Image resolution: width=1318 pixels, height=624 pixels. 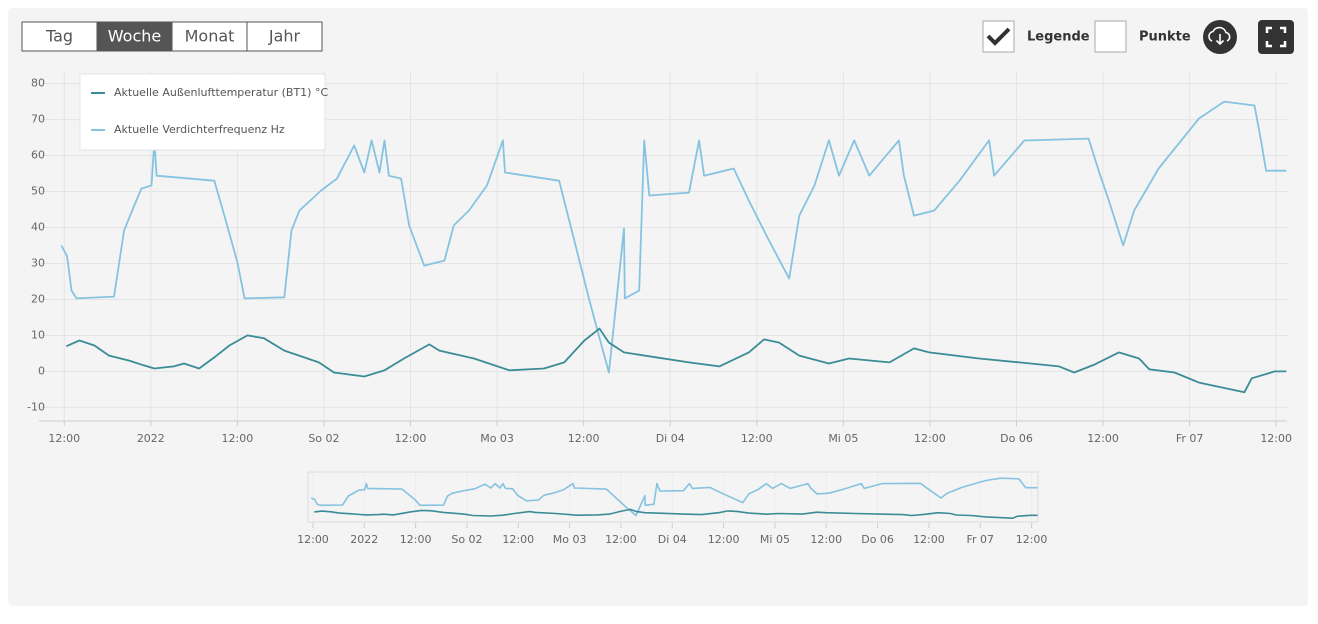 I want to click on navigator-frame, so click(x=673, y=497).